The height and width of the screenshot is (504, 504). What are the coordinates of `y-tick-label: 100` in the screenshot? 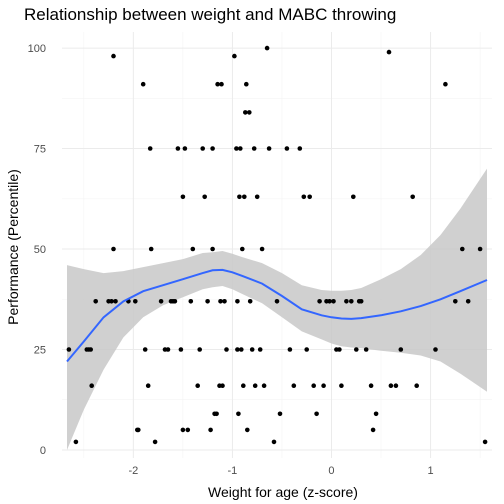 It's located at (37, 49).